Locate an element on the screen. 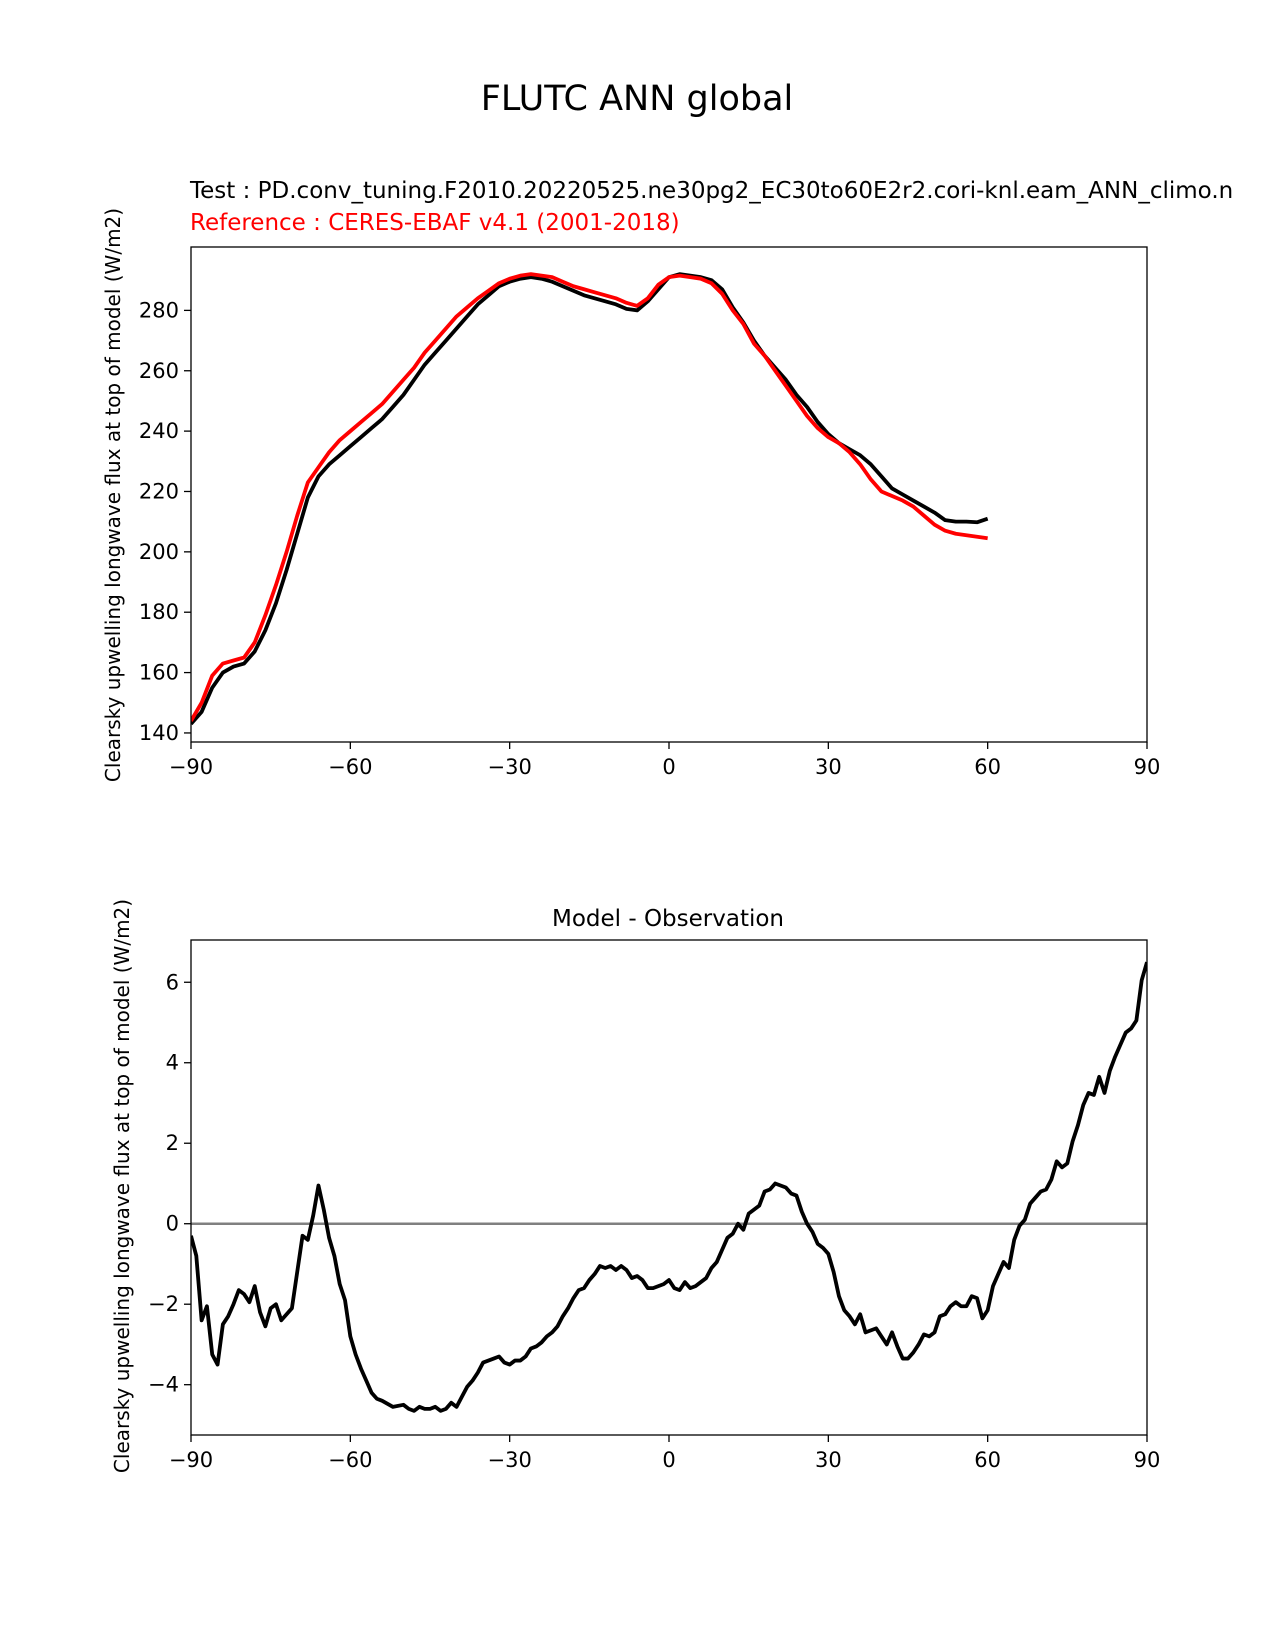 The width and height of the screenshot is (1275, 1650). bottom-x-tick-label: −30 is located at coordinates (510, 1460).